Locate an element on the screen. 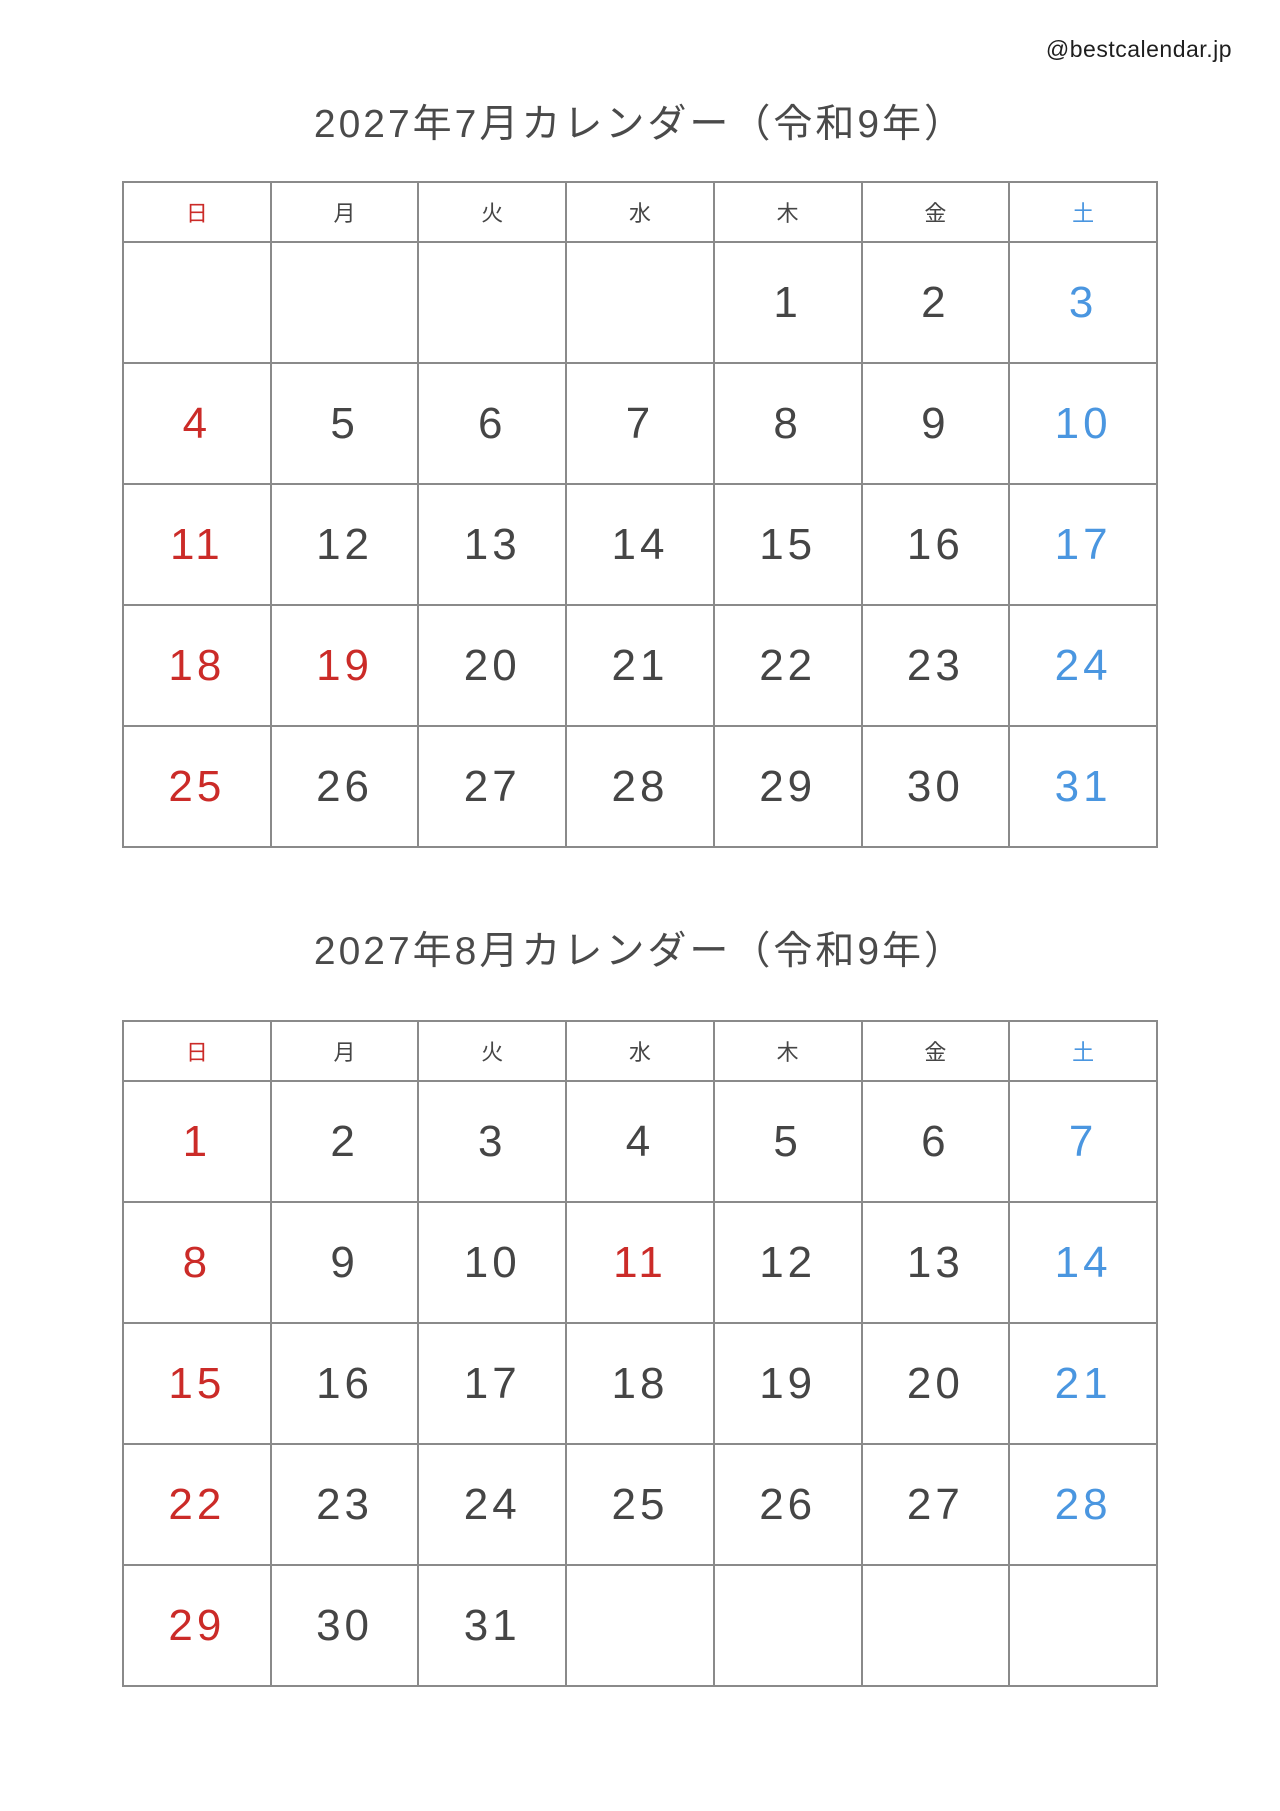 Image resolution: width=1280 pixels, height=1811 pixels. calendar-title-august: 2027年8月カレンダー（令和9年） is located at coordinates (640, 951).